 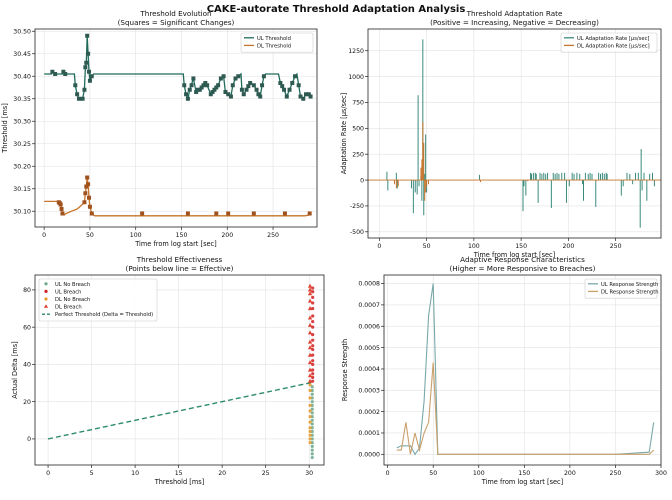 I want to click on chart-subtitle: (Higher = More Responsive to Breaches), so click(x=523, y=268).